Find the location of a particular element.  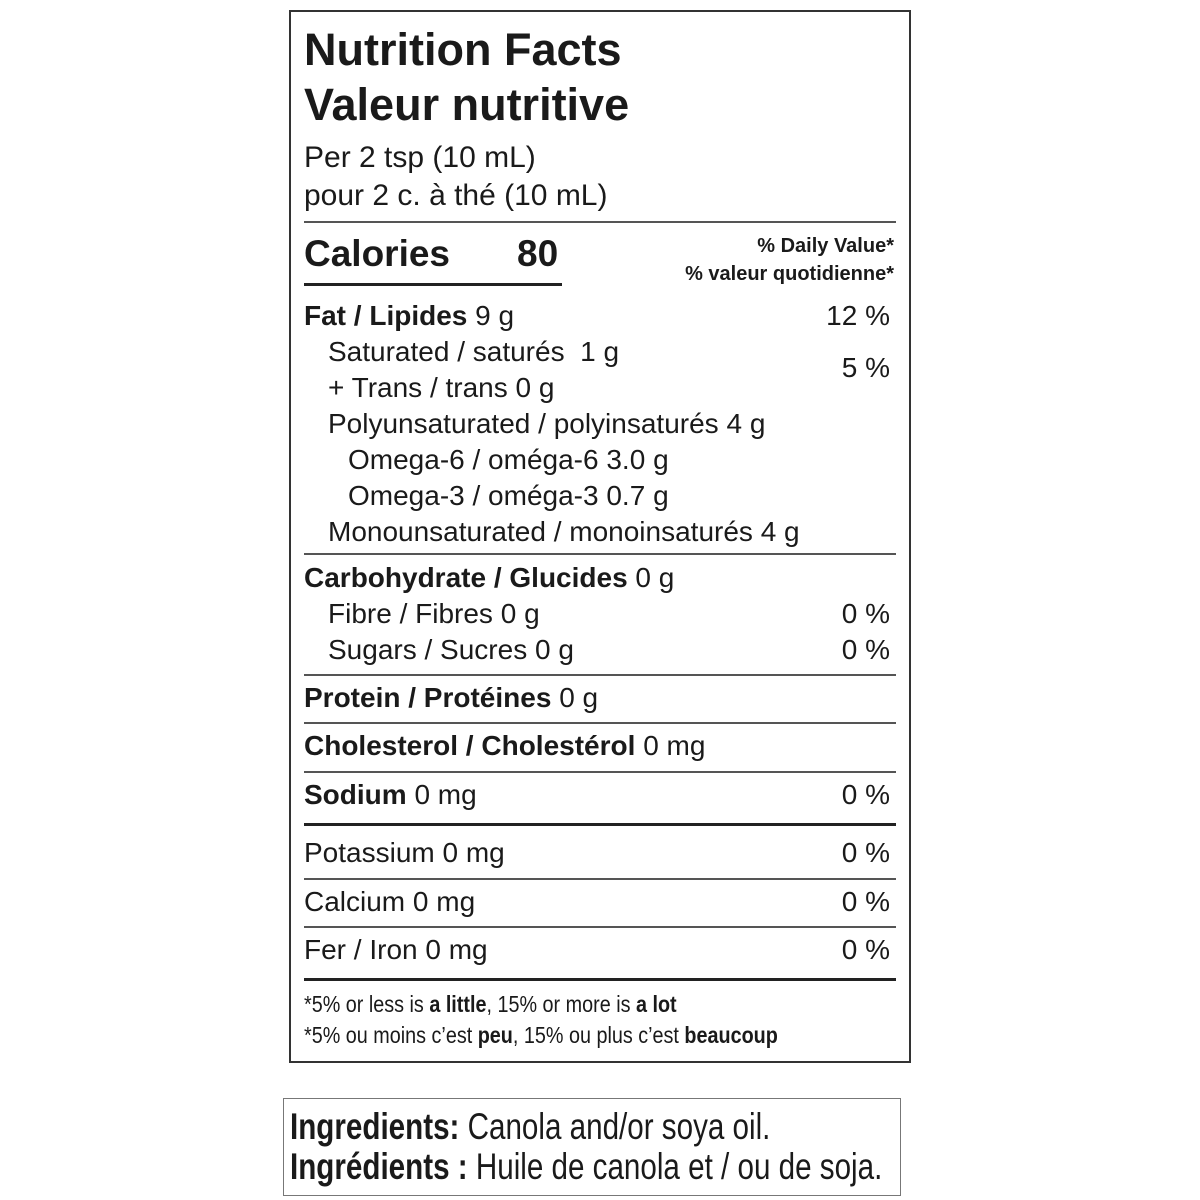

nutrient-amount: 0.7 g is located at coordinates (637, 495).